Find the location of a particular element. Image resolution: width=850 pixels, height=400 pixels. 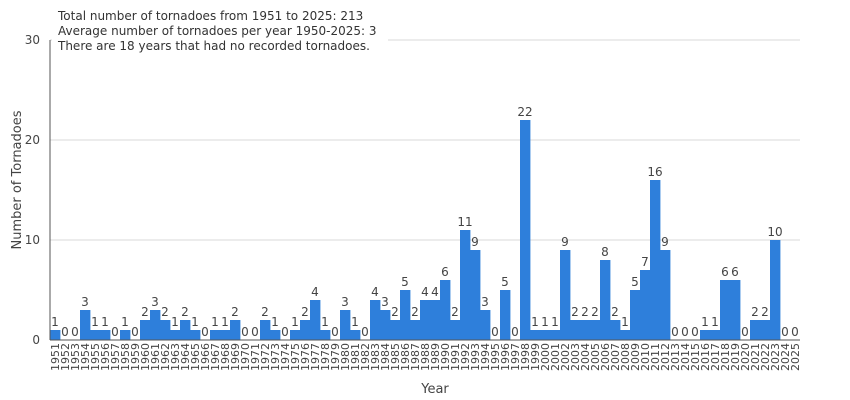

x-tick-label-1959: 1959 is located at coordinates (135, 357).